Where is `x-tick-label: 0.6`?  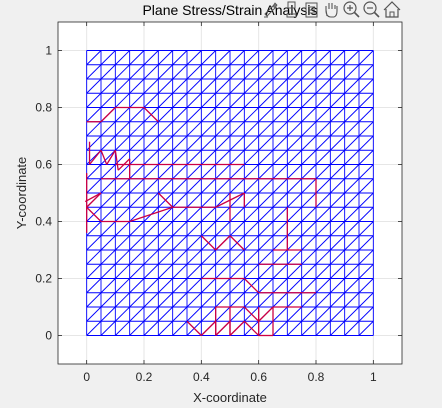
x-tick-label: 0.6 is located at coordinates (258, 377).